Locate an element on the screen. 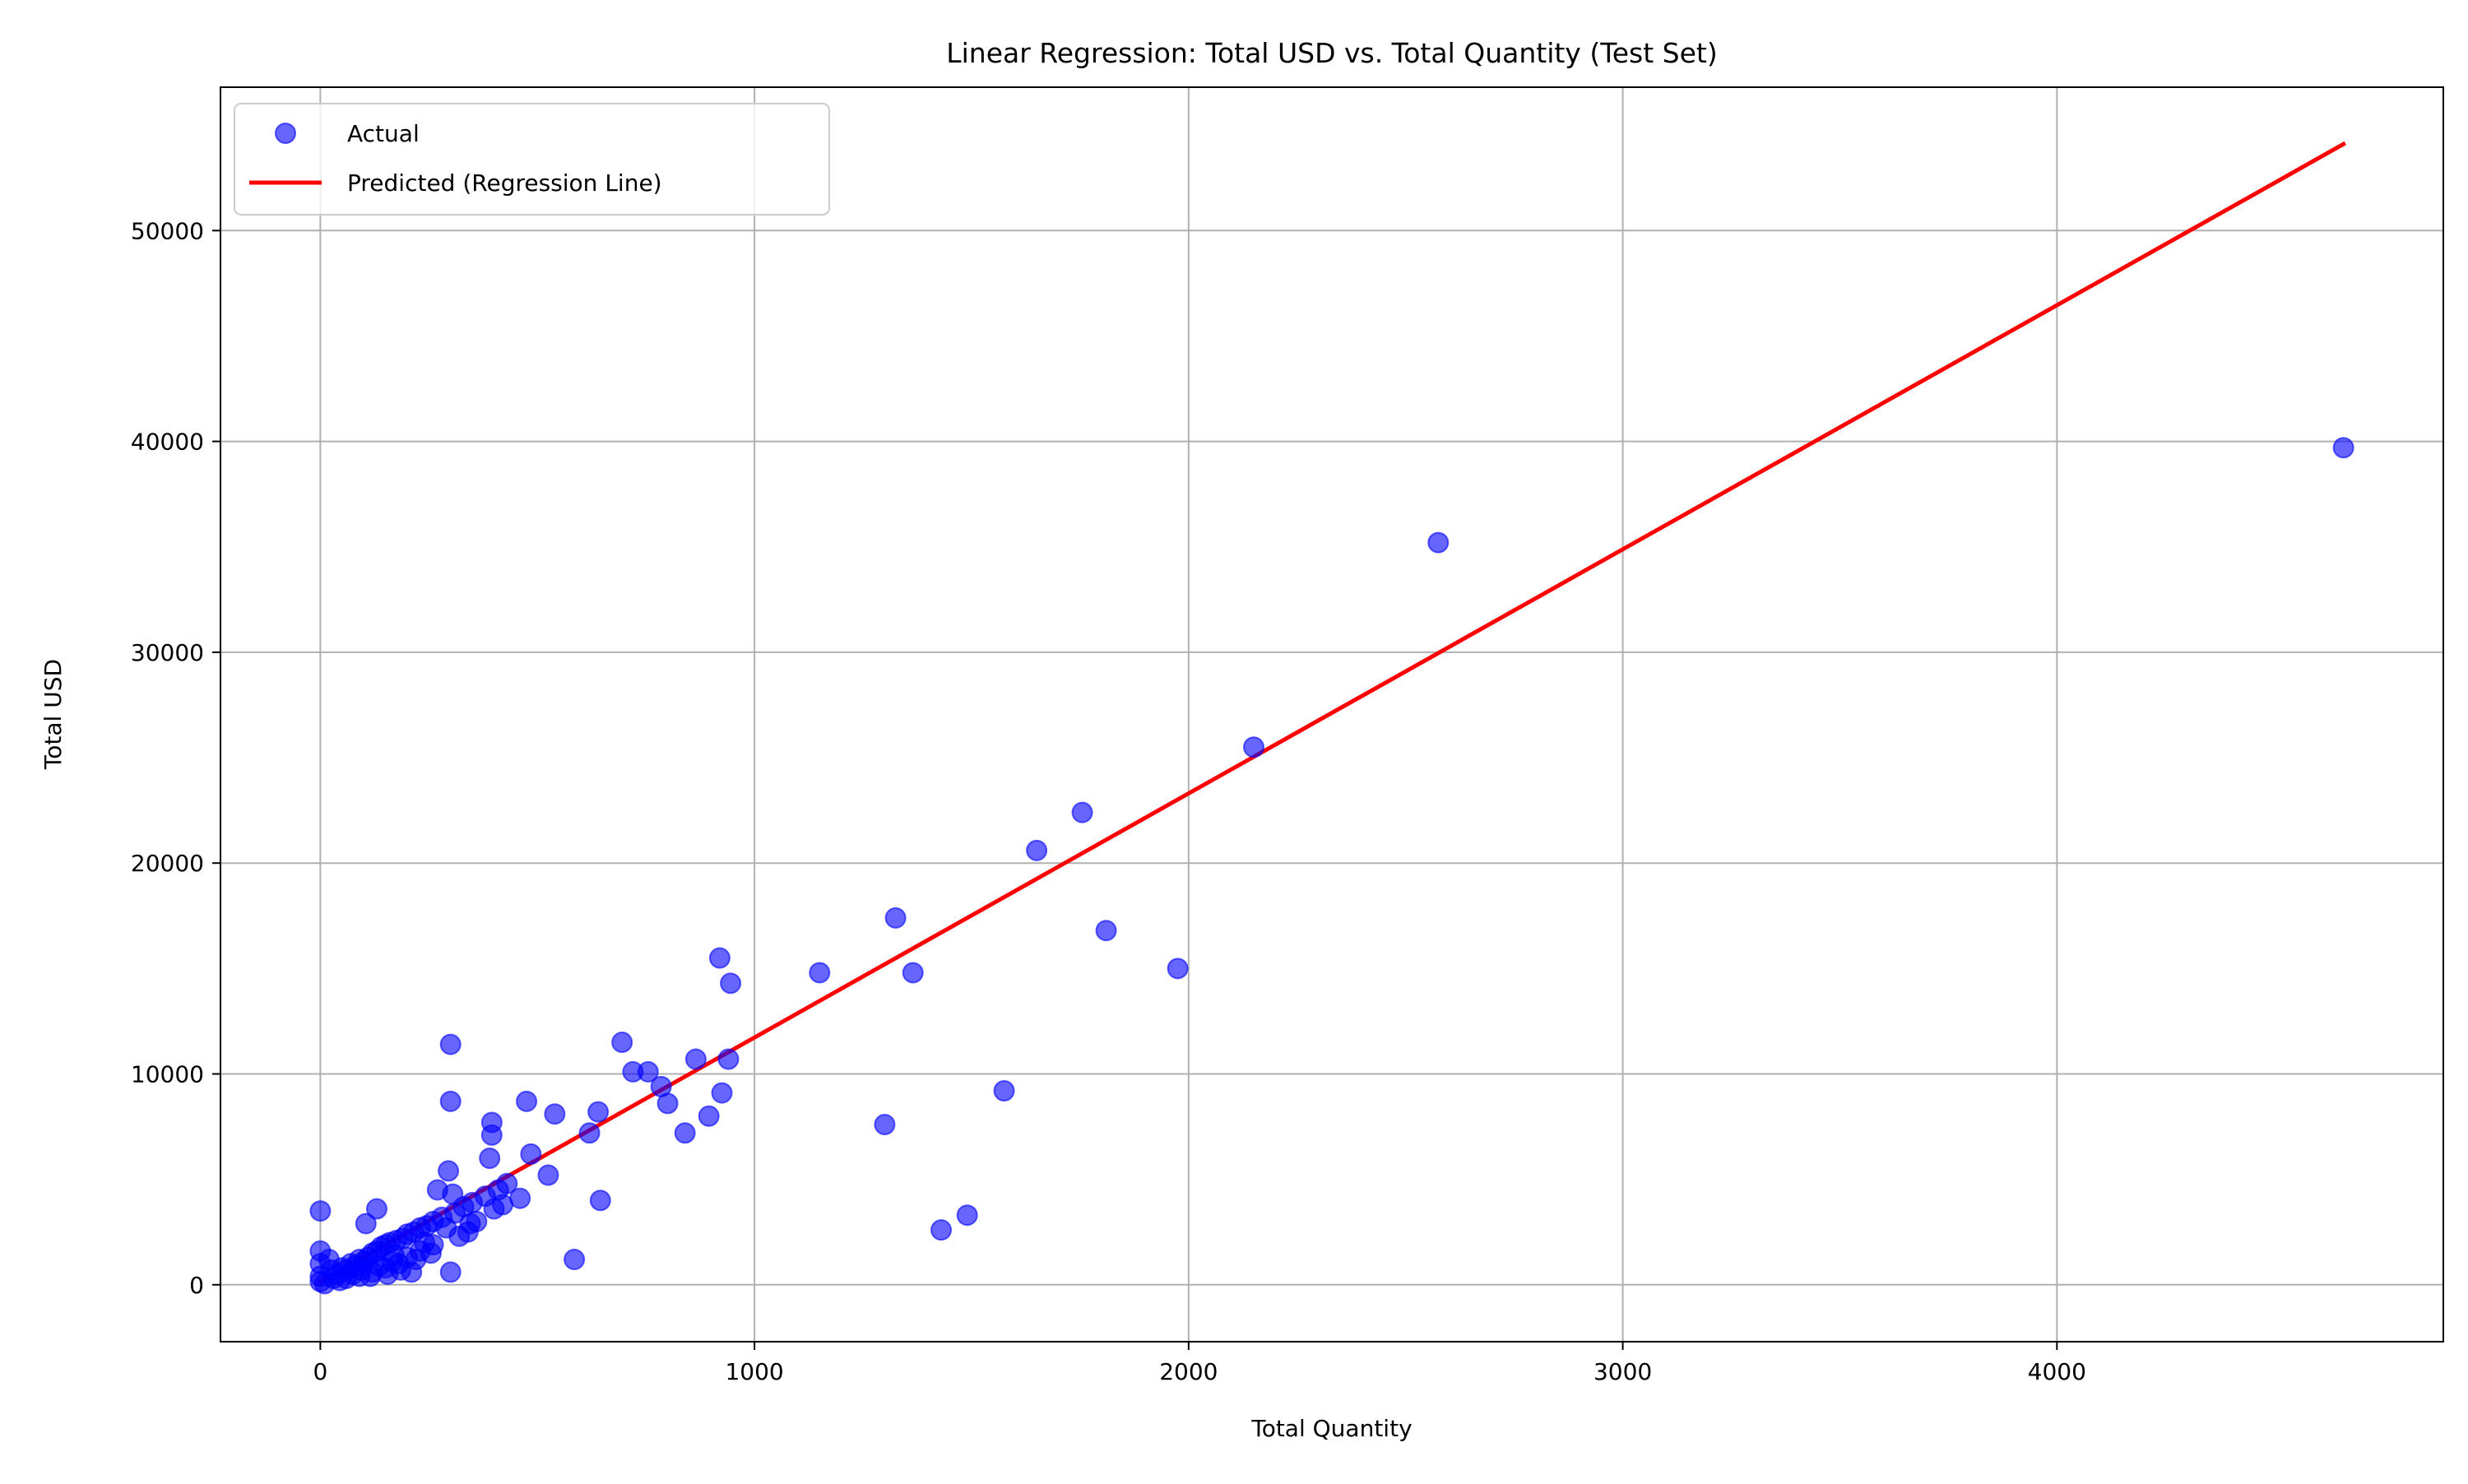  y-tick-label: 50000 is located at coordinates (167, 230).